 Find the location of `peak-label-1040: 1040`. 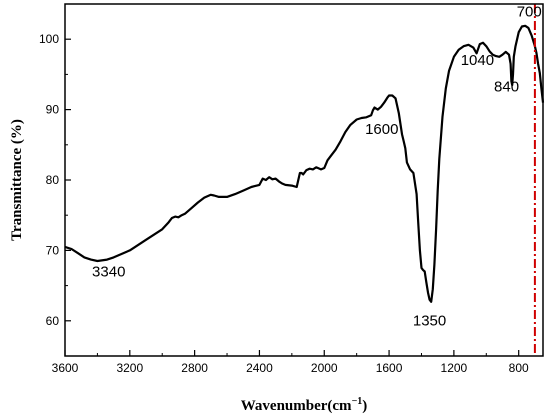

peak-label-1040: 1040 is located at coordinates (477, 60).